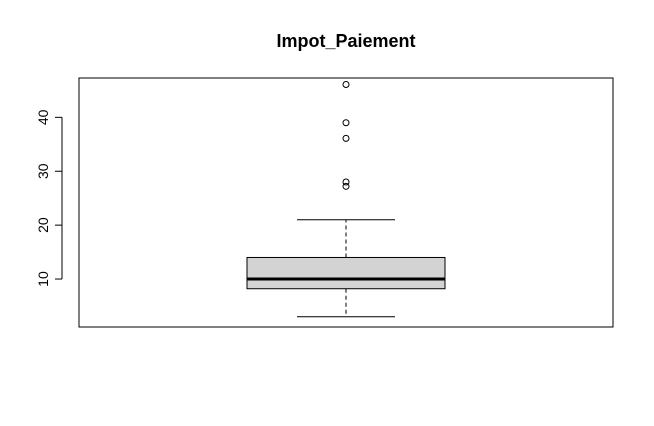 This screenshot has height=426, width=654. Describe the element at coordinates (345, 41) in the screenshot. I see `chart-title: Impot_Paiement` at that location.